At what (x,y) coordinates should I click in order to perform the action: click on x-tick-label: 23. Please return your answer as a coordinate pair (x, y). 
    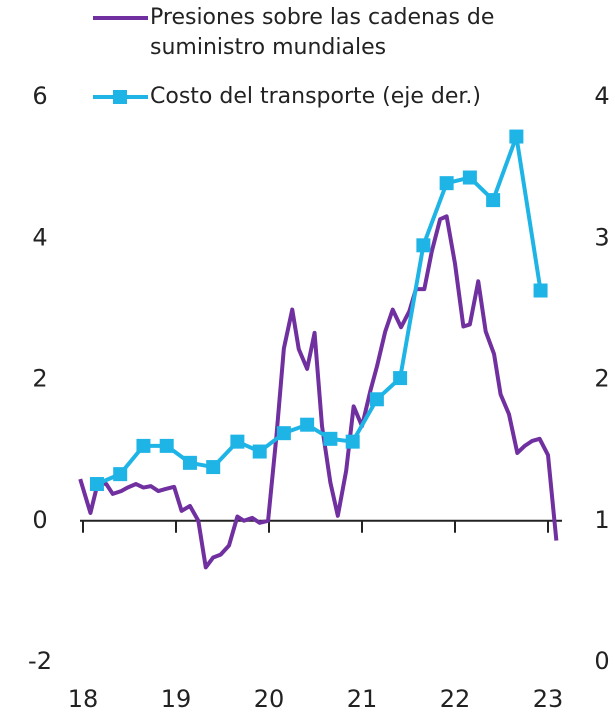
    Looking at the image, I should click on (548, 699).